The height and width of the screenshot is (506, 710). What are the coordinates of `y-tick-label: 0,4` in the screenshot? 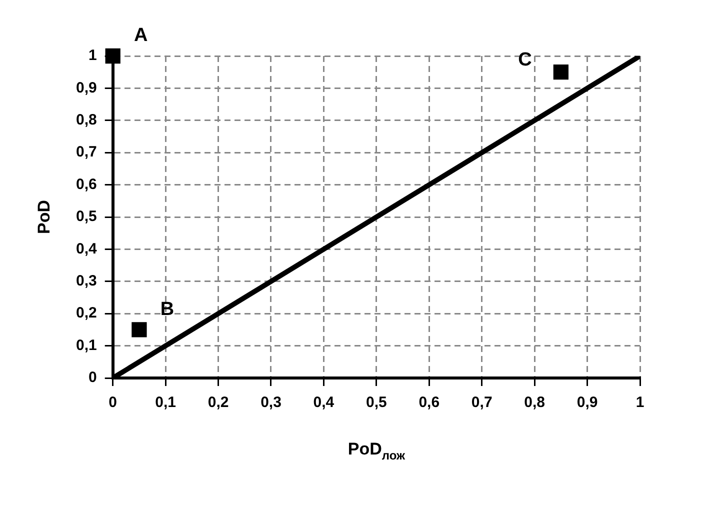 It's located at (87, 249).